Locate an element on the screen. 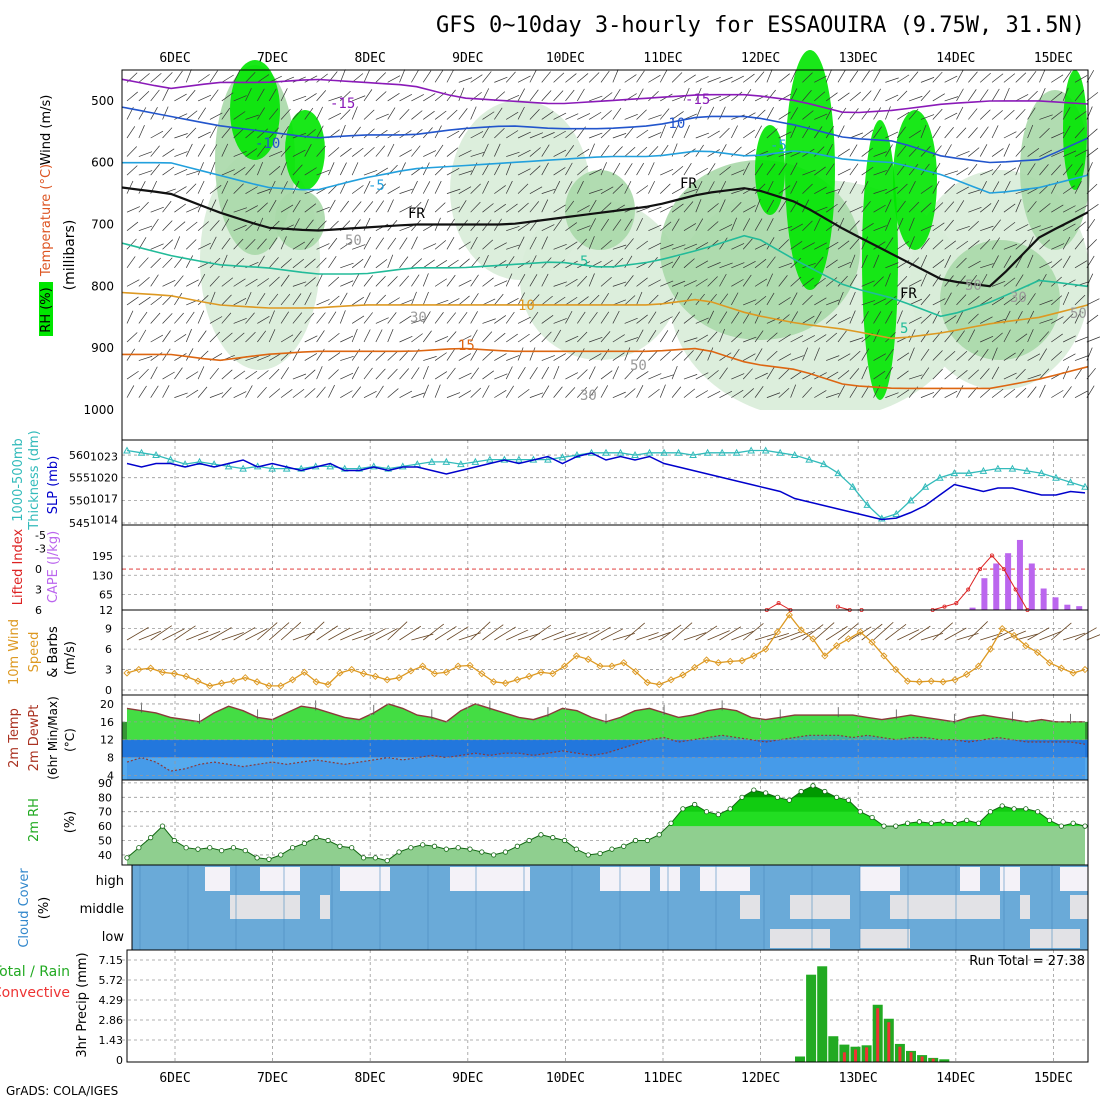  date-tick-label: 10DEC is located at coordinates (565, 58).